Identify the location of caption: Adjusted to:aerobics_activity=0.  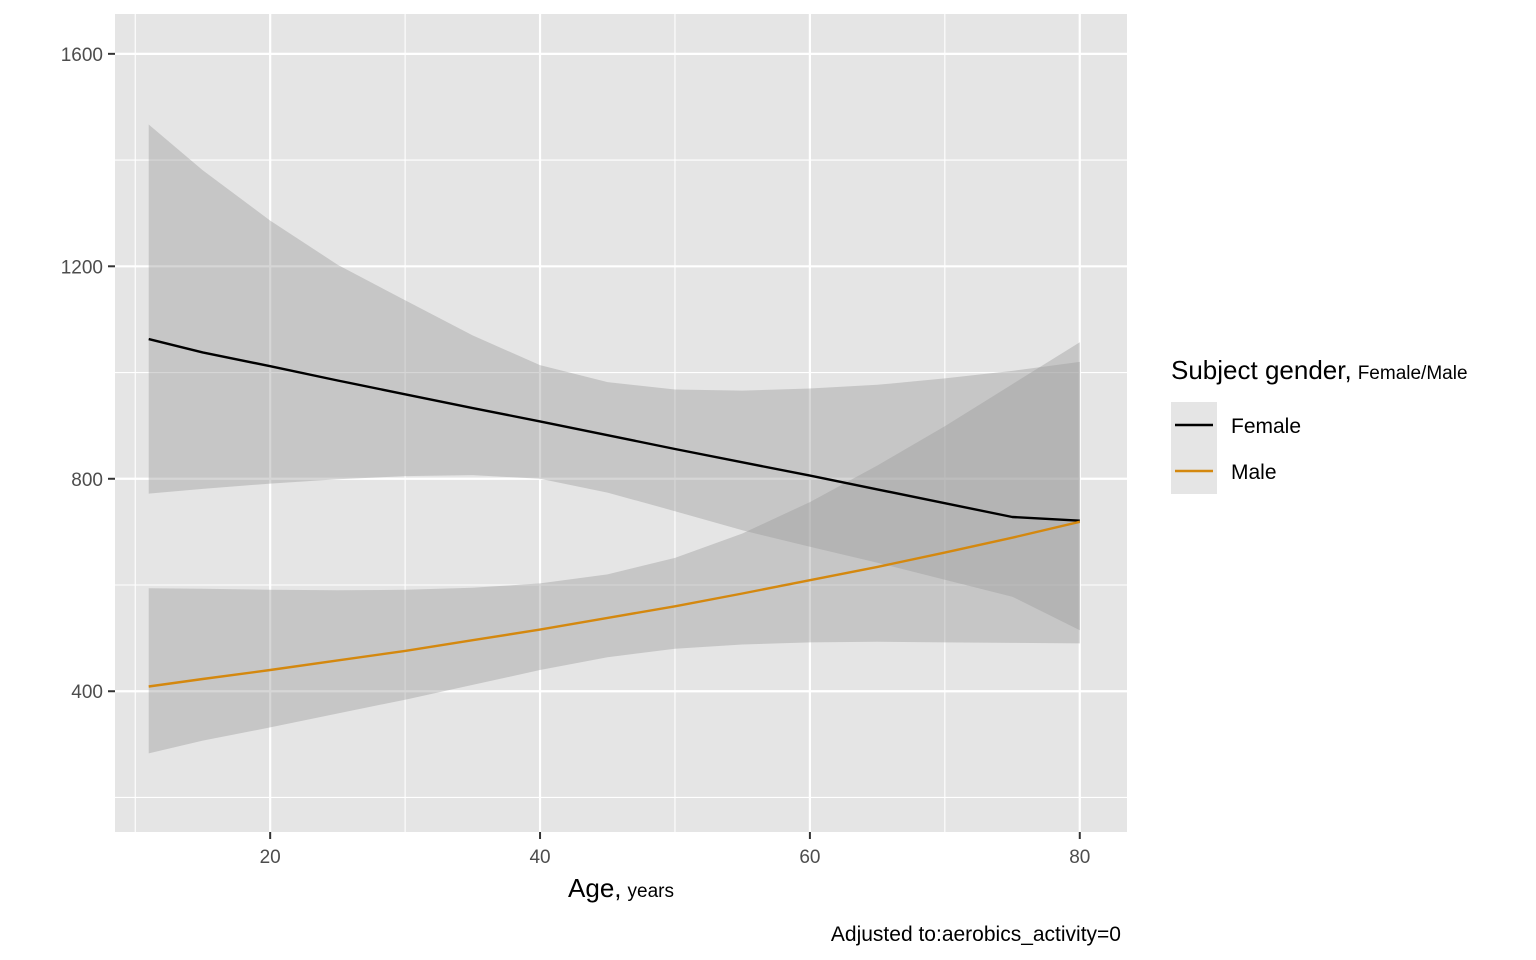
(976, 934).